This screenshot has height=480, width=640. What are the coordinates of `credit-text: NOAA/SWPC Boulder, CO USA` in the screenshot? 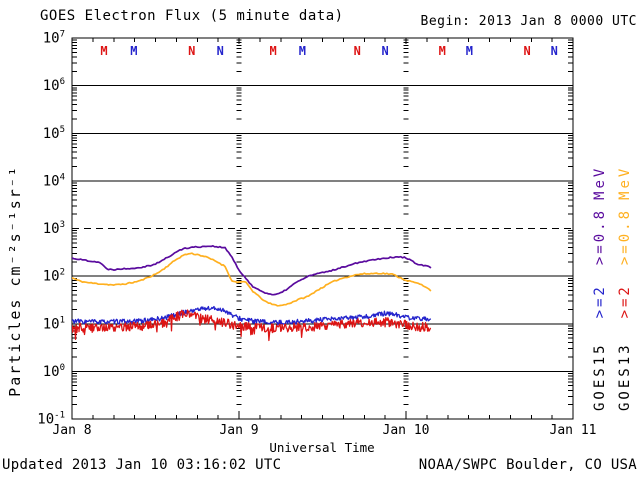 It's located at (527, 465).